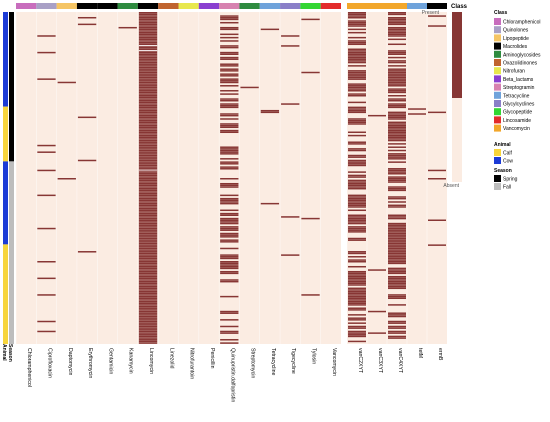 This screenshot has width=550, height=422. I want to click on x-tick-label: Ciprofloxacin, so click(49, 363).